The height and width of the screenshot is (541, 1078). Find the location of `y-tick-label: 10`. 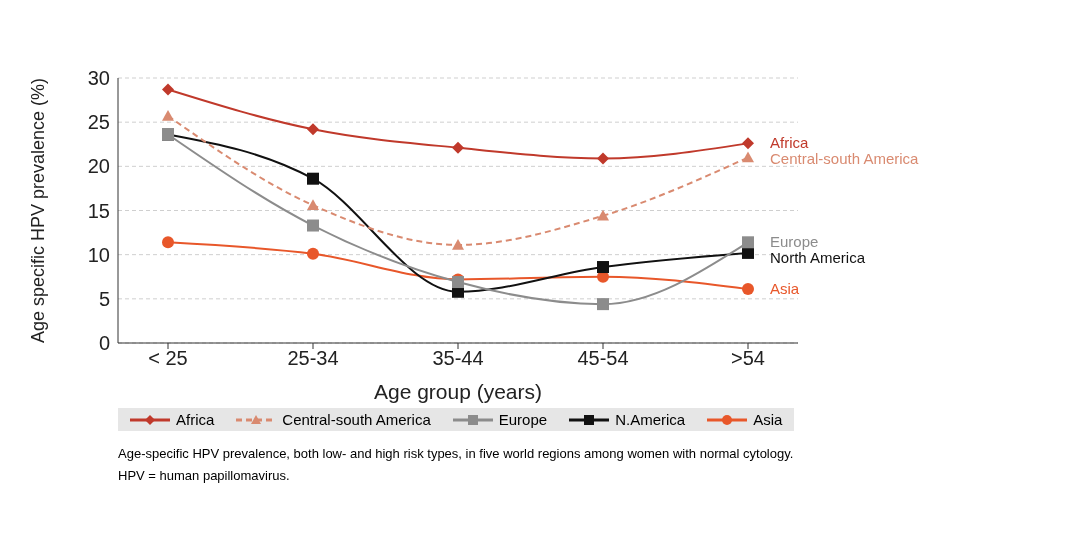

y-tick-label: 10 is located at coordinates (98, 254).